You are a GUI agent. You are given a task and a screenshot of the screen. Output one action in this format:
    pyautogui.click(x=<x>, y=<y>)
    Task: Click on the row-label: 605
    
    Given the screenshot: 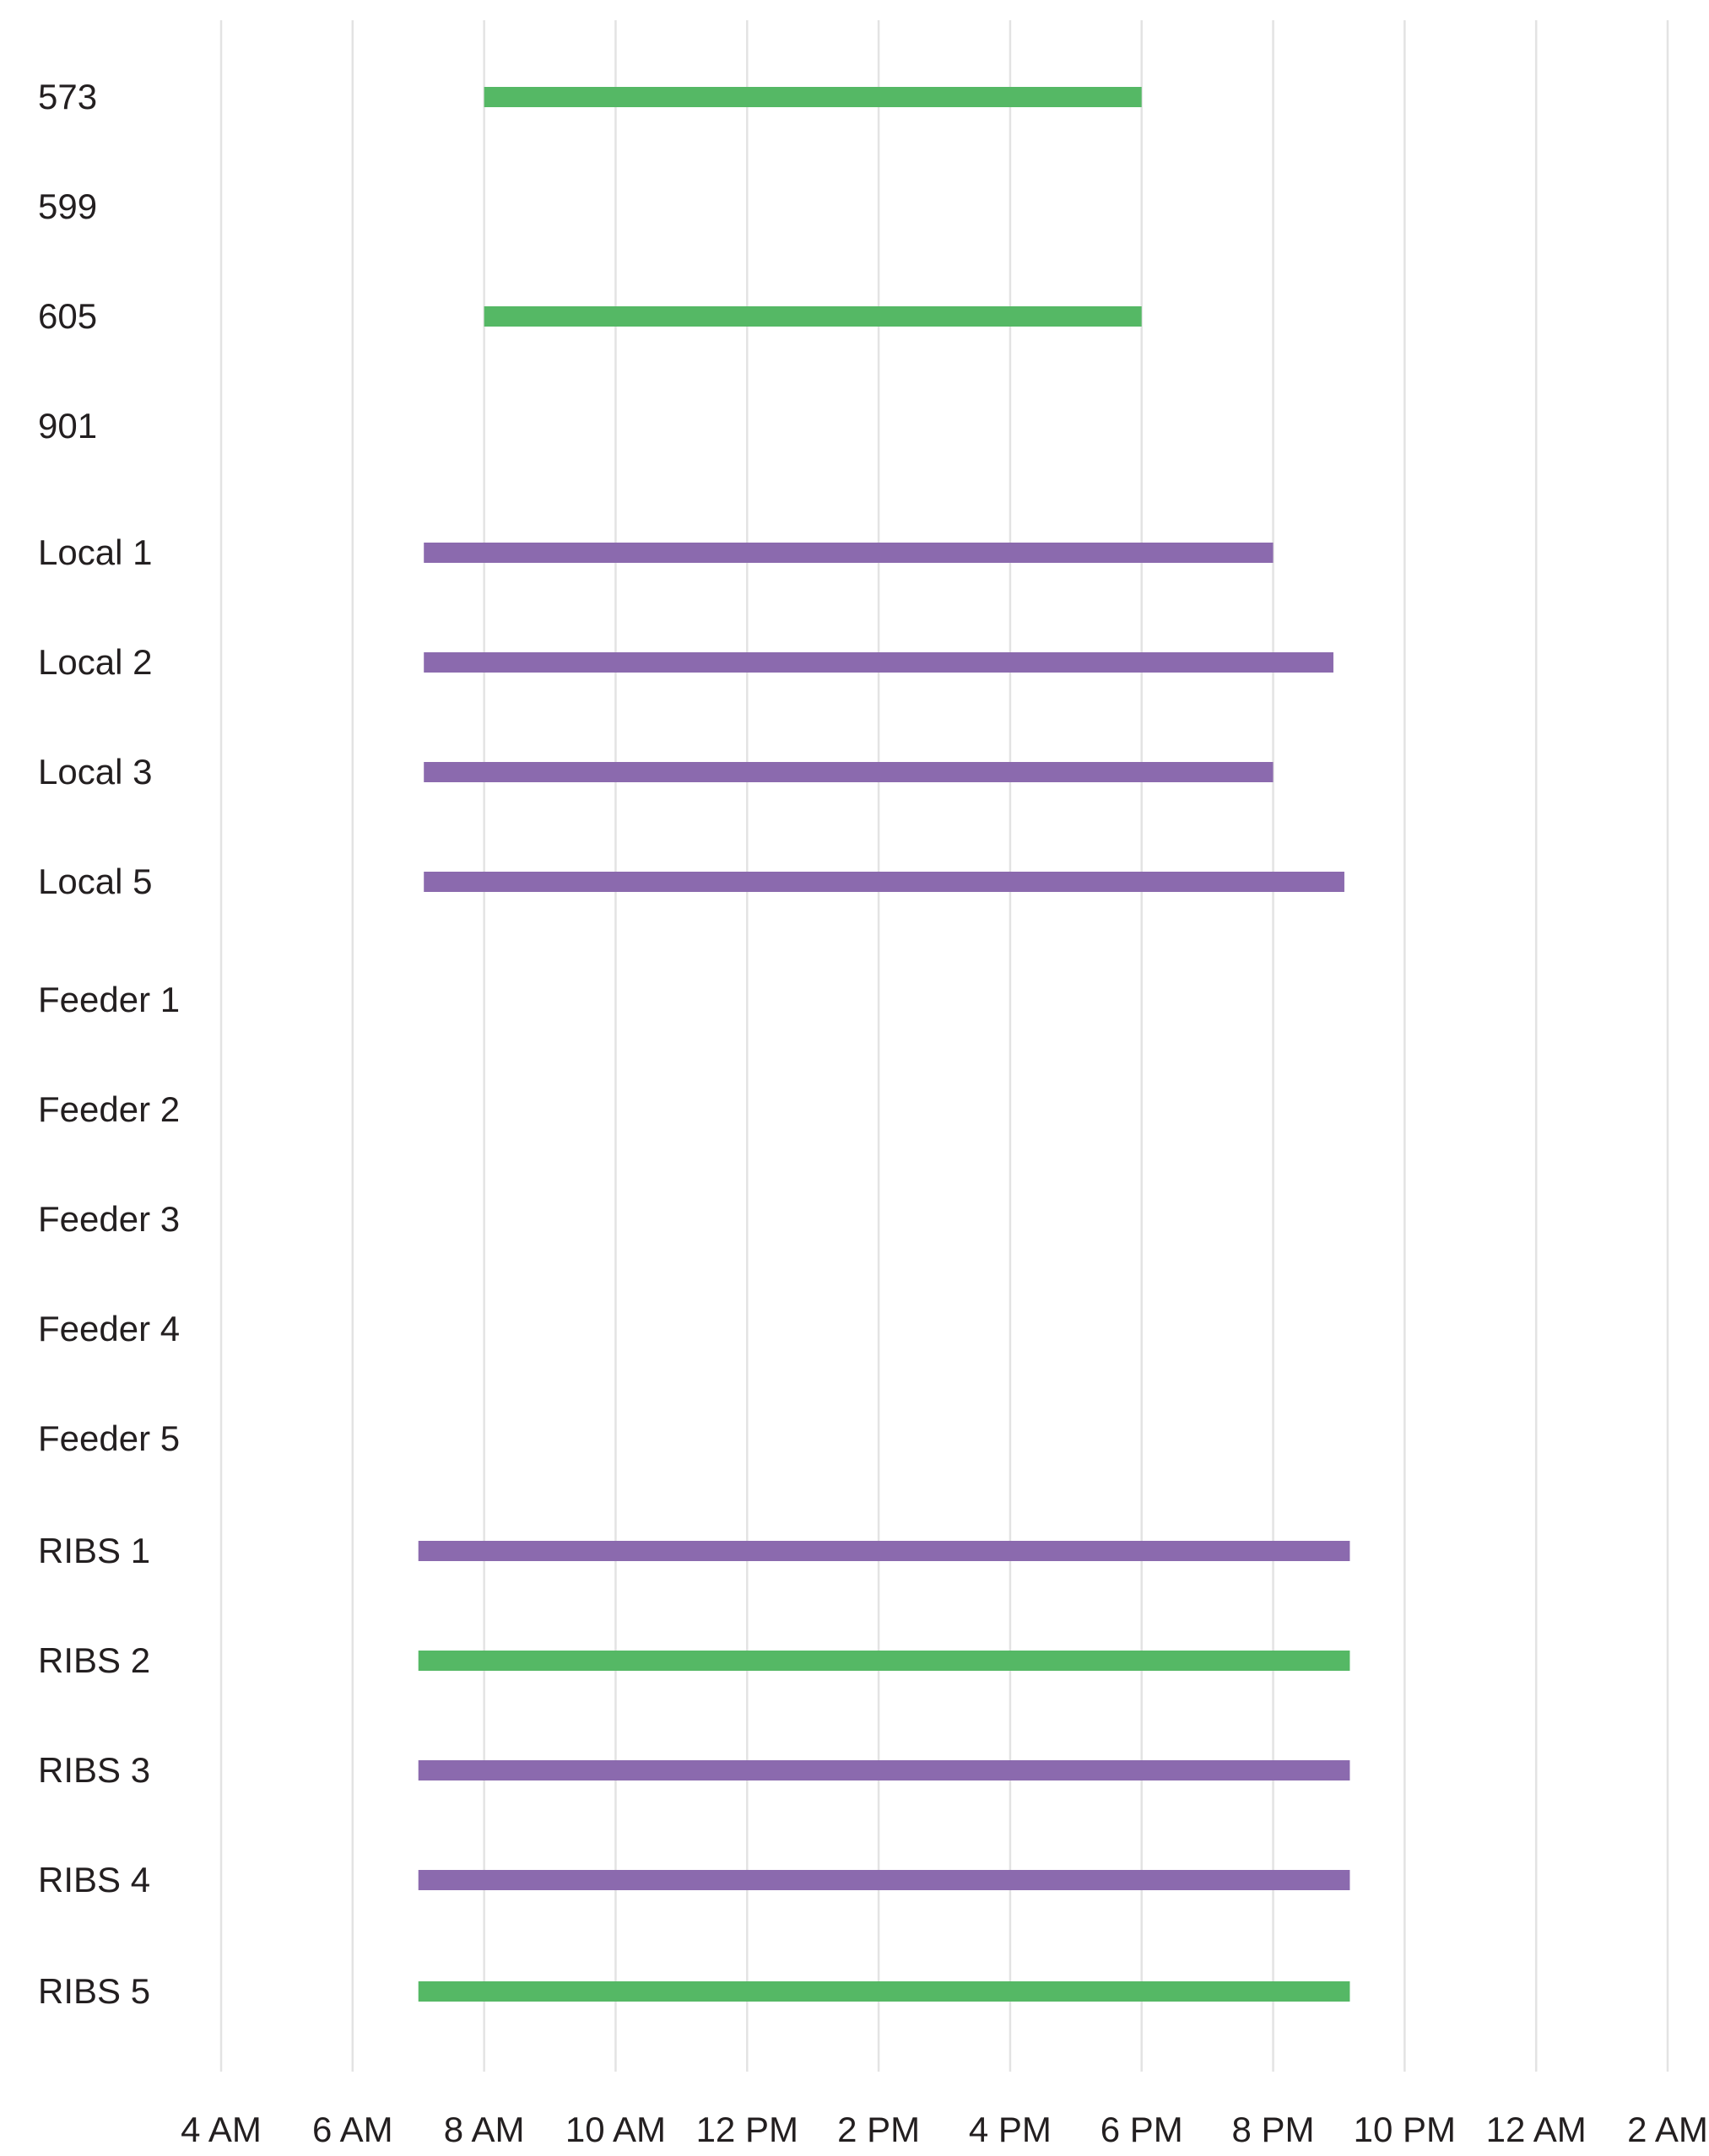 What is the action you would take?
    pyautogui.click(x=67, y=316)
    